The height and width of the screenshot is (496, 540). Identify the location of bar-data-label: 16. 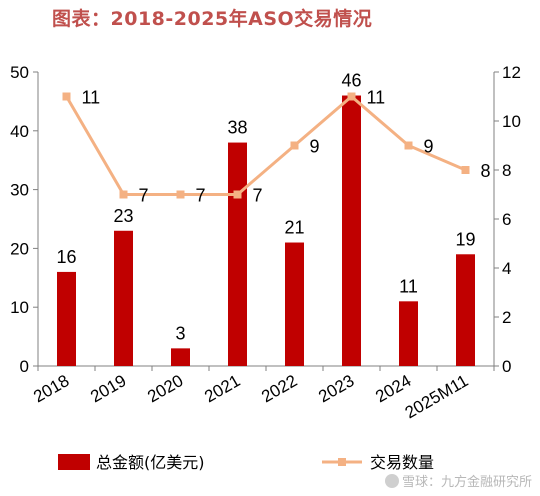
(66, 257).